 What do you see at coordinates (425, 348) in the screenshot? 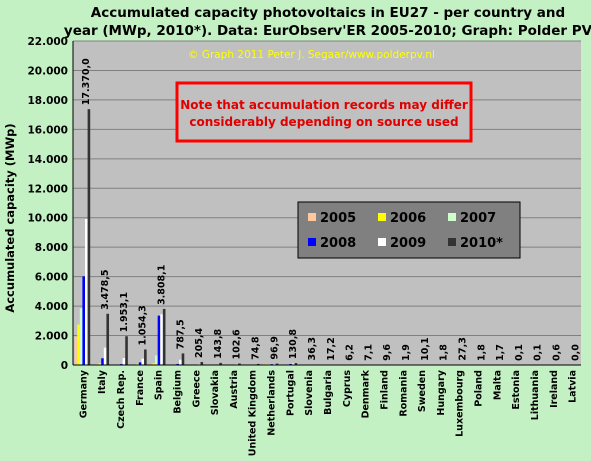
I see `data-label: 10,1` at bounding box center [425, 348].